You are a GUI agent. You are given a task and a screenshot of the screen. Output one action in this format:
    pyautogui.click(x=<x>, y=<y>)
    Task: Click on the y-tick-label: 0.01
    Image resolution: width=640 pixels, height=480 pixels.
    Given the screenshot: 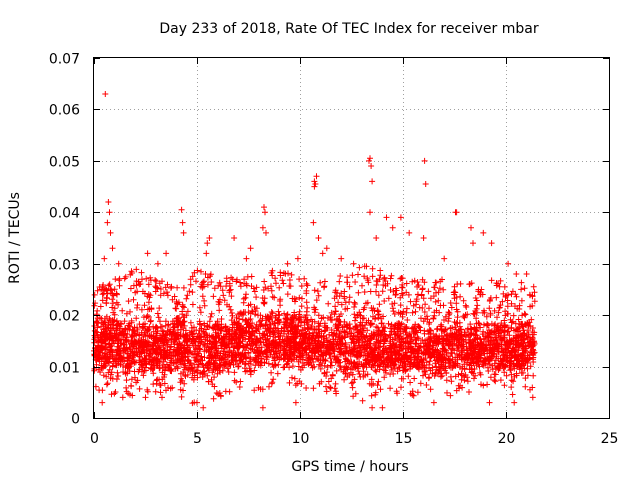 What is the action you would take?
    pyautogui.click(x=64, y=369)
    